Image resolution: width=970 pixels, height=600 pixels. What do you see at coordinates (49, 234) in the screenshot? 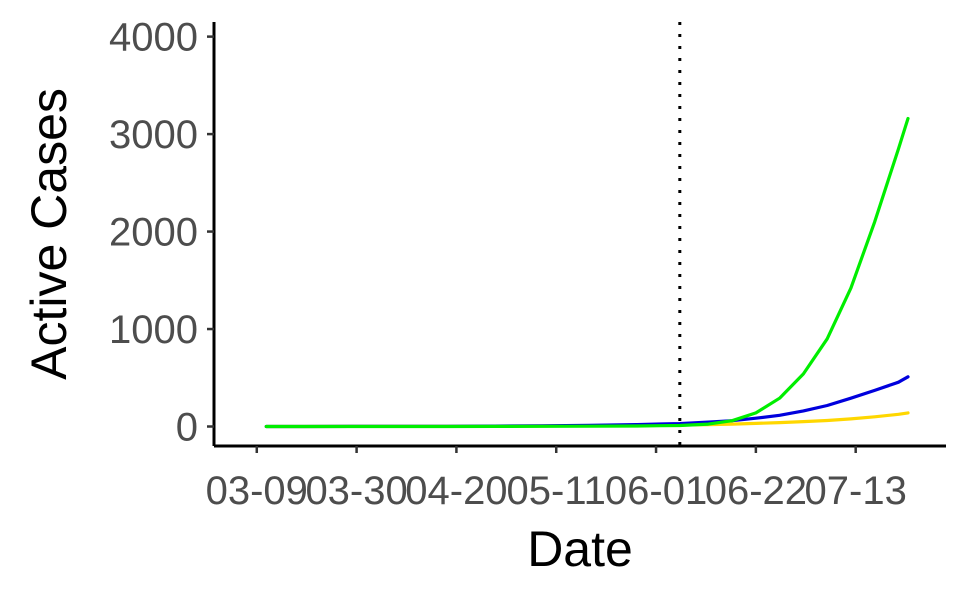
I see `y-axis-title: Active Cases` at bounding box center [49, 234].